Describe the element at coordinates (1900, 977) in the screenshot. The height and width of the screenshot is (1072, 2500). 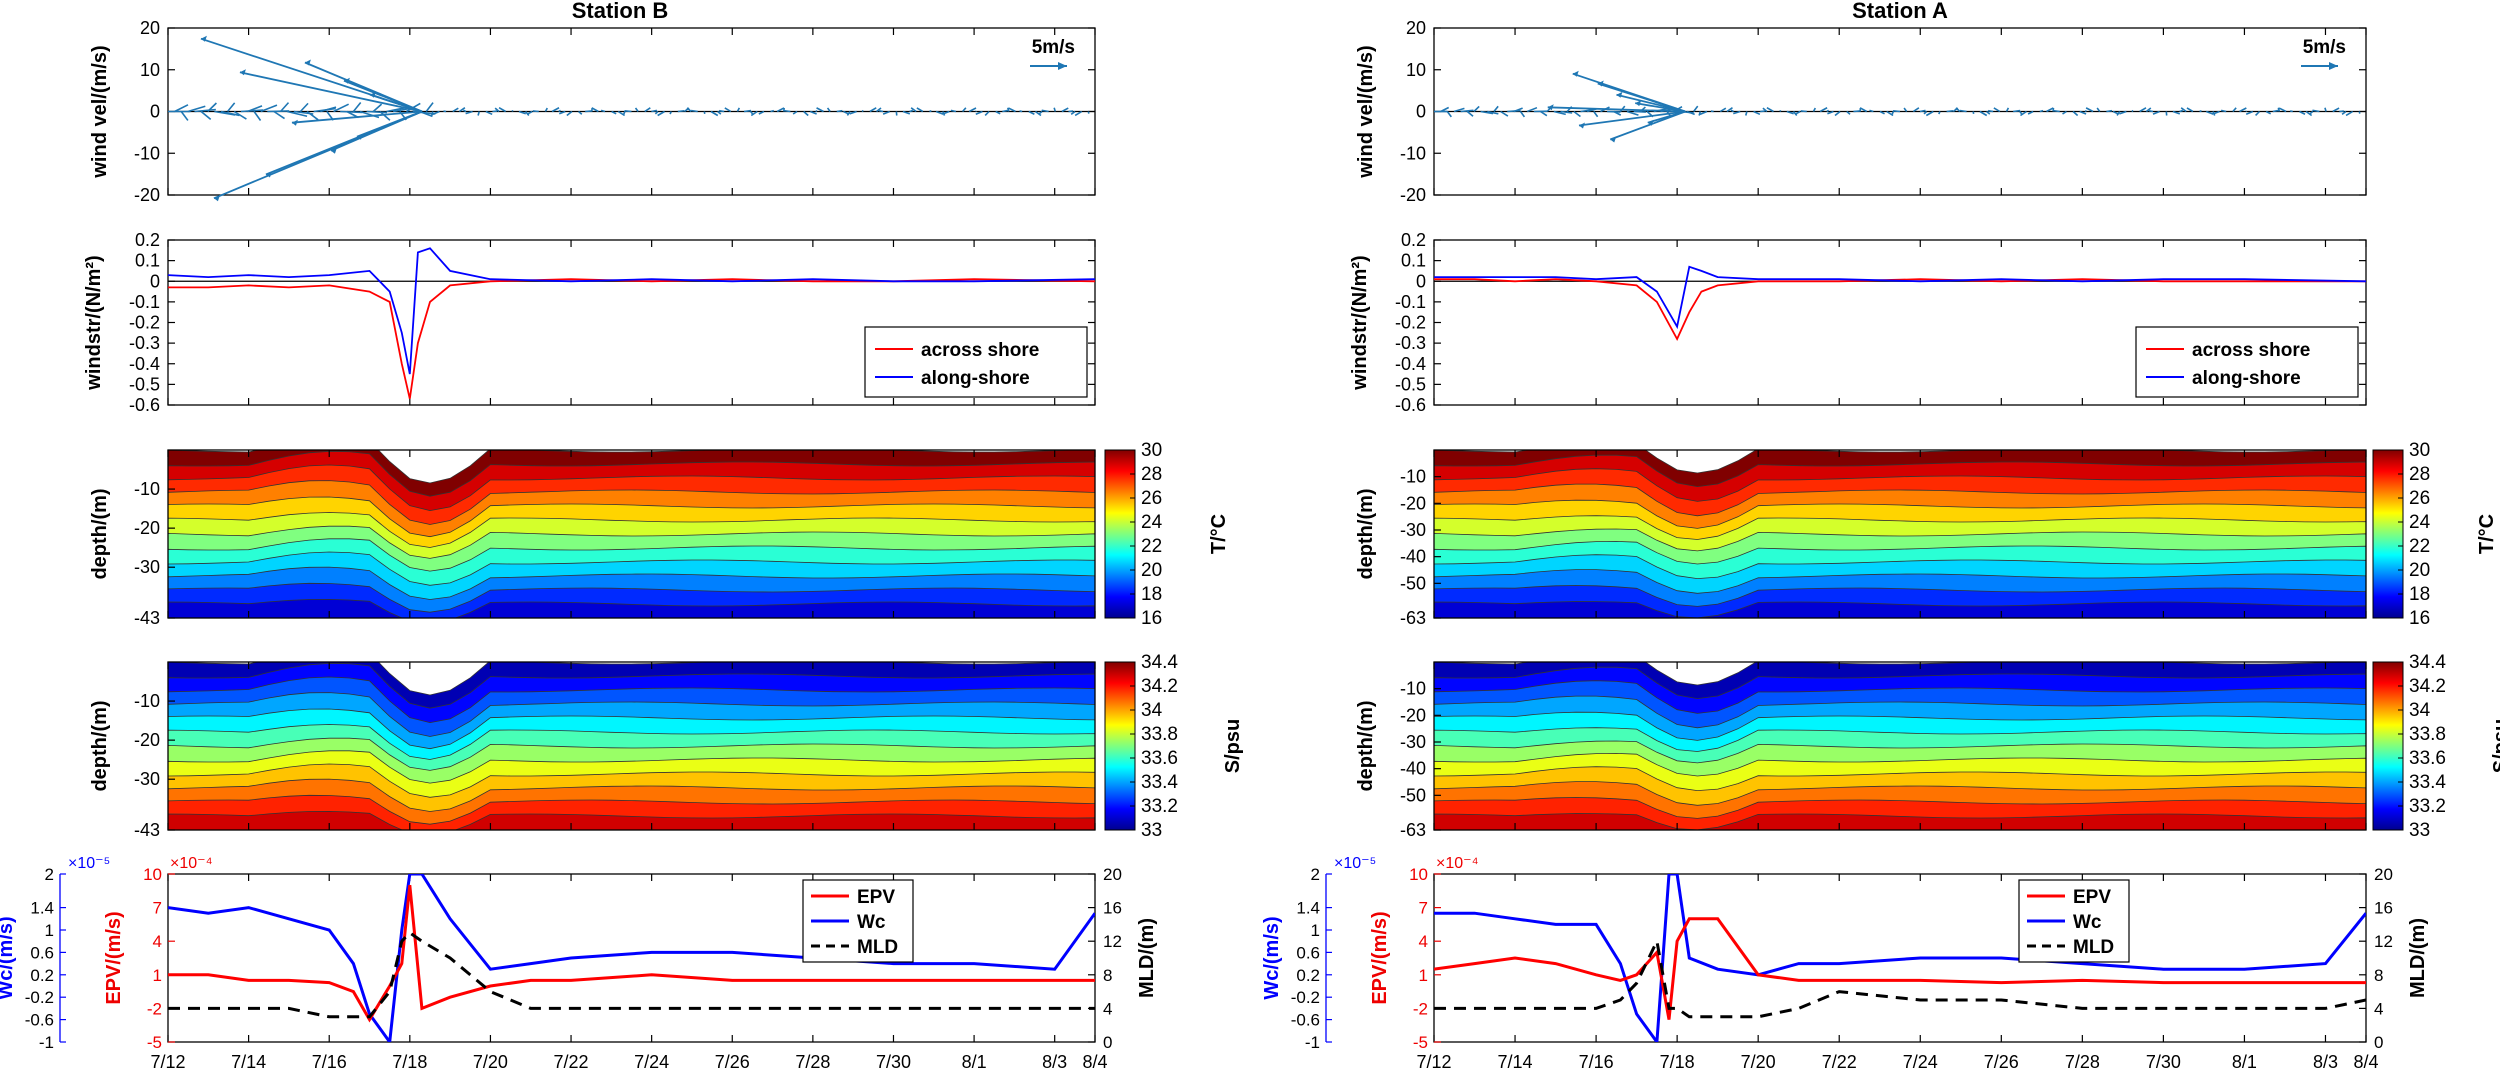
I see `mld-line` at that location.